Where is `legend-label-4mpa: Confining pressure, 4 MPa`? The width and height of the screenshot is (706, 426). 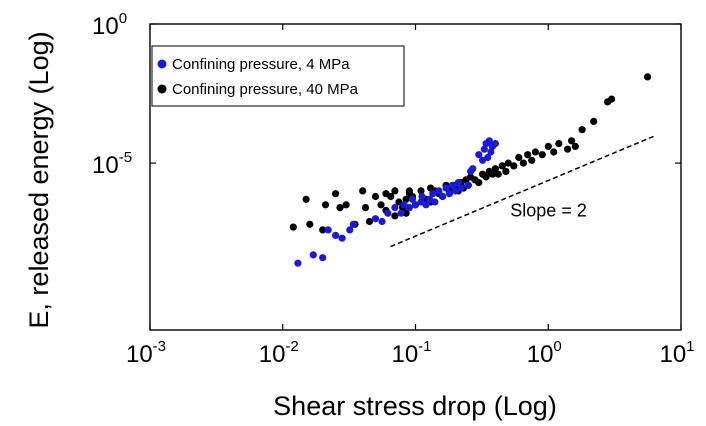
legend-label-4mpa: Confining pressure, 4 MPa is located at coordinates (261, 64).